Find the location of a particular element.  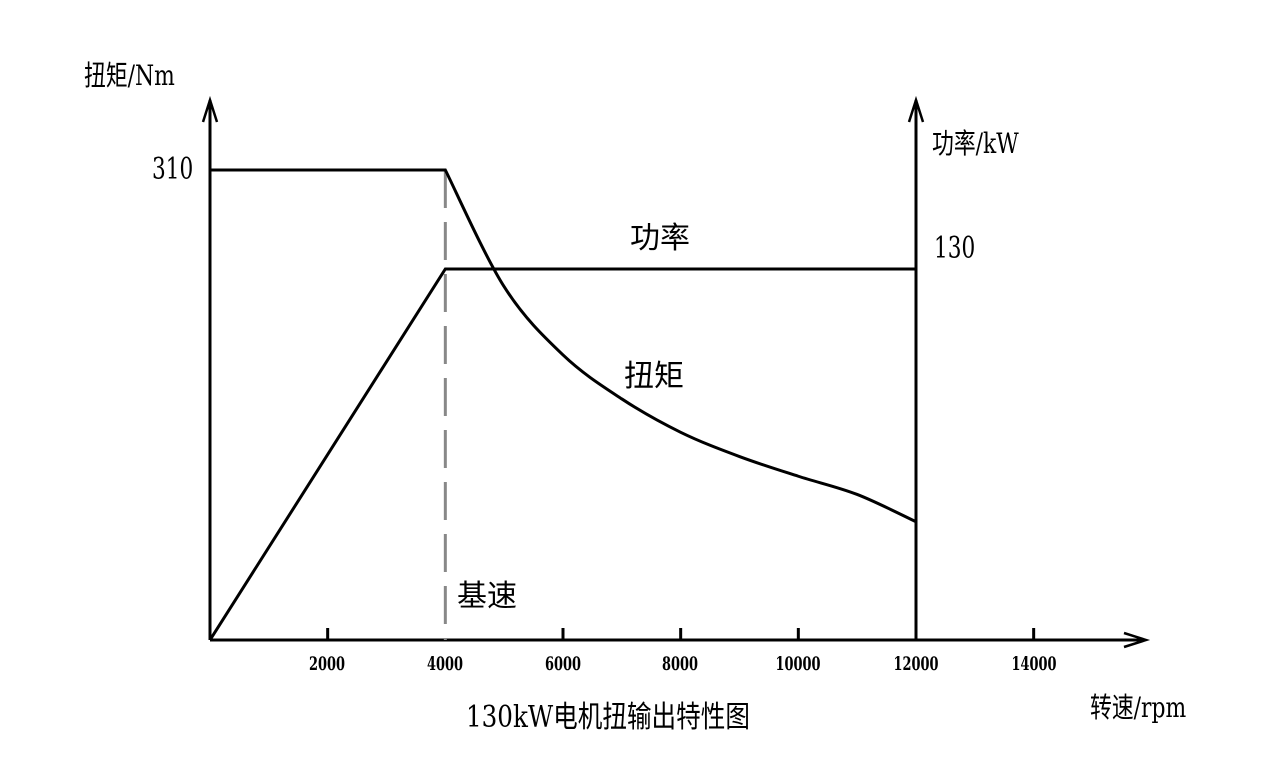

x-tick-label: 6000 is located at coordinates (563, 664).